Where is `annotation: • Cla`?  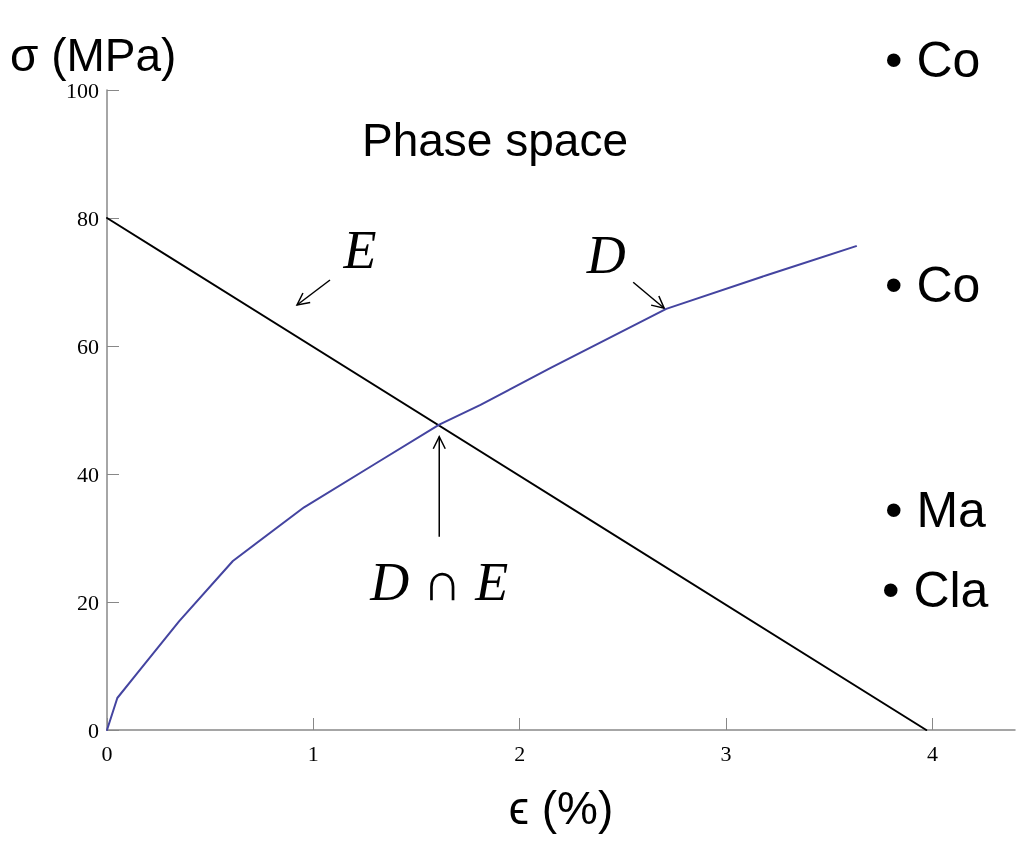
annotation: • Cla is located at coordinates (935, 590).